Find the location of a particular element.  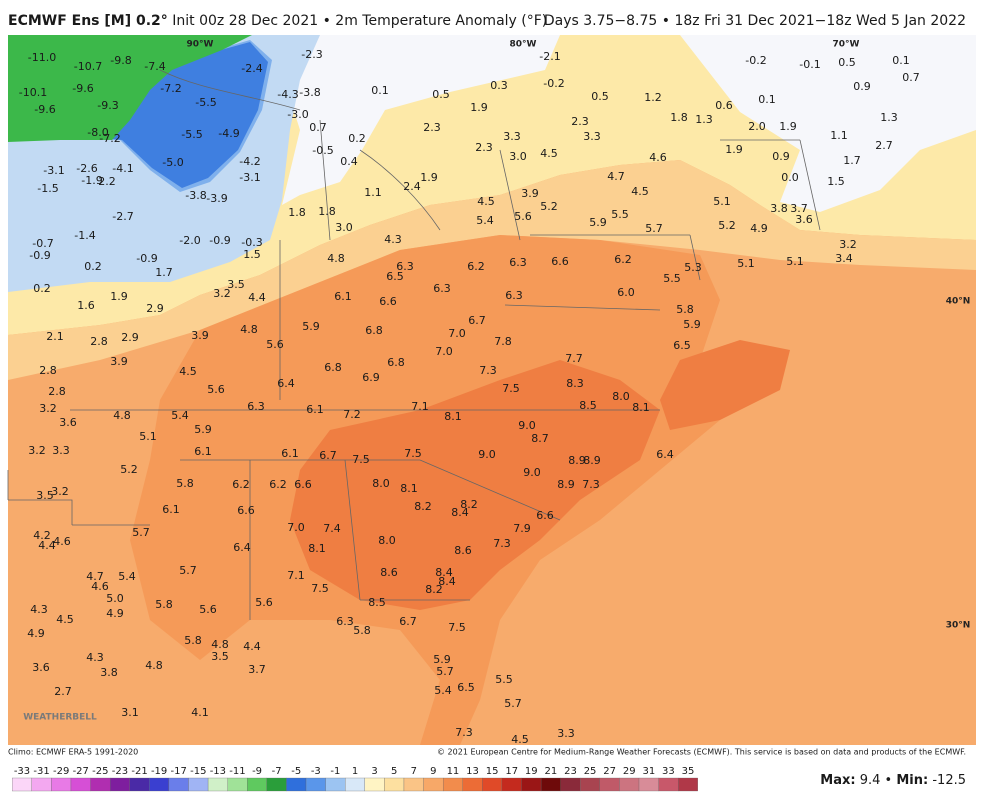

colorbar-tick-label: 23 is located at coordinates (570, 771).